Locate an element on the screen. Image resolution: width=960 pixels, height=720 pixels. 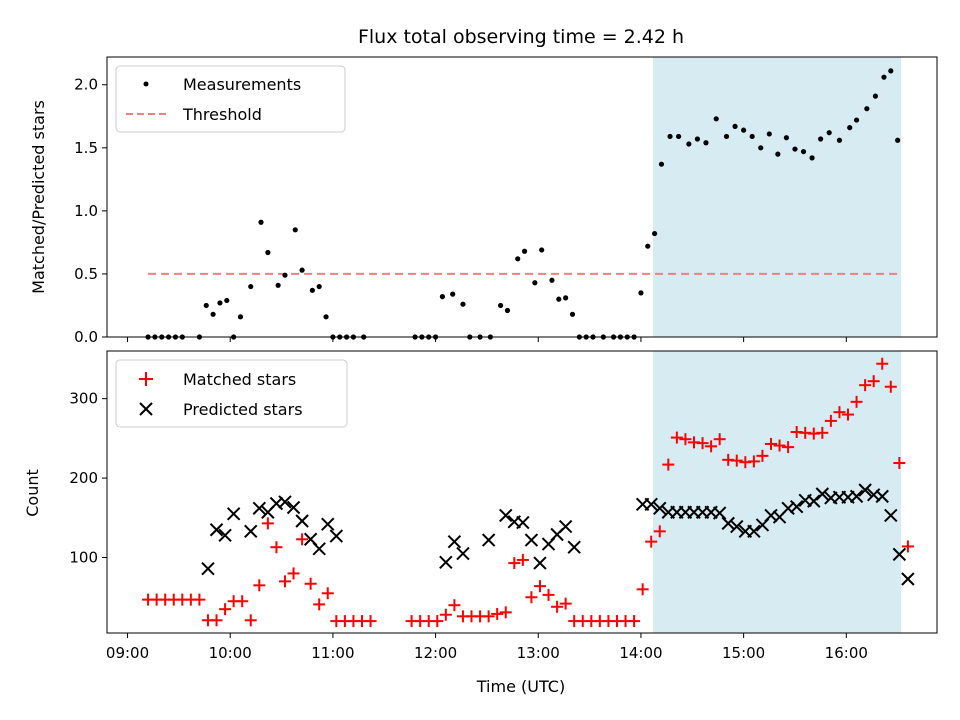
top-highlight-span is located at coordinates (777, 197).